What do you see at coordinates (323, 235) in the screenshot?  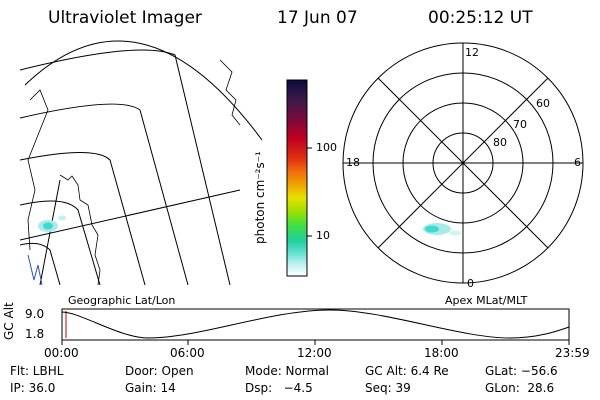 I see `colorbar-tick-label: 10` at bounding box center [323, 235].